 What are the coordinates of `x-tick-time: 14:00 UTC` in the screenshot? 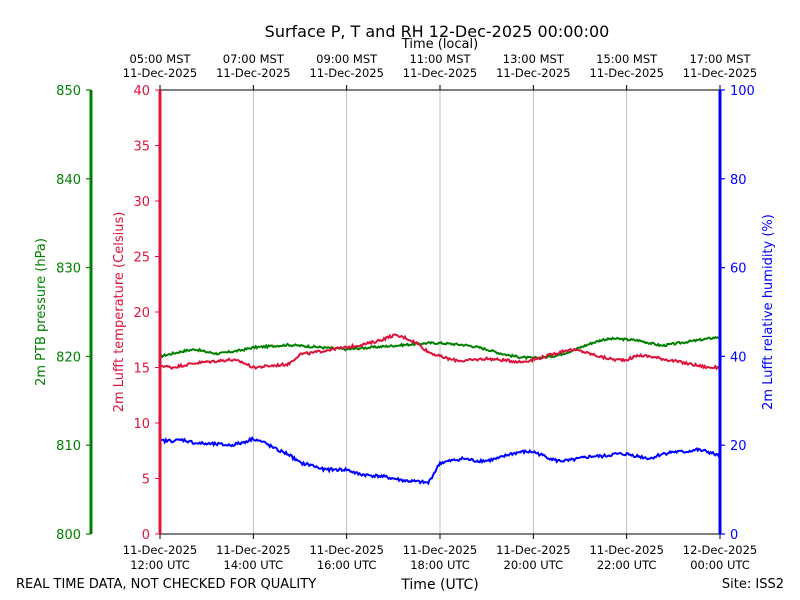 It's located at (254, 565).